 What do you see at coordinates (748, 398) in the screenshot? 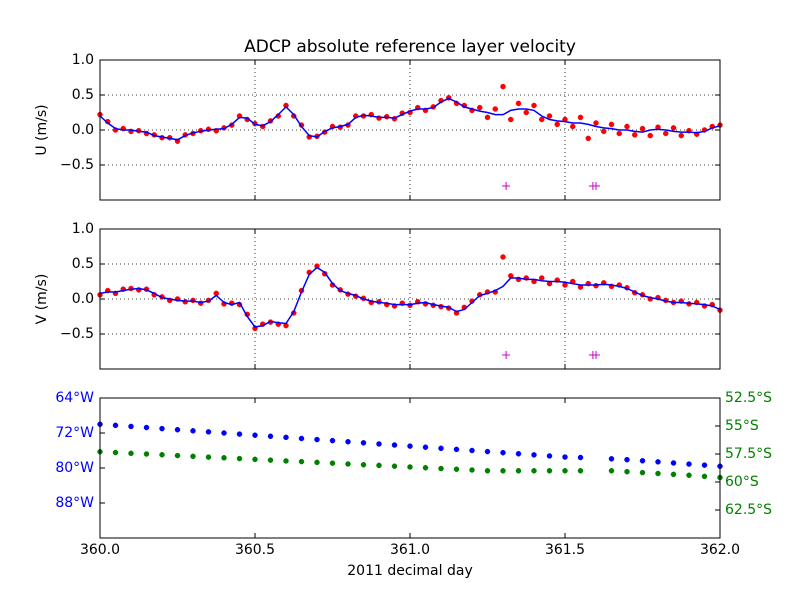
I see `y2-tick-label: 52.5°S` at bounding box center [748, 398].